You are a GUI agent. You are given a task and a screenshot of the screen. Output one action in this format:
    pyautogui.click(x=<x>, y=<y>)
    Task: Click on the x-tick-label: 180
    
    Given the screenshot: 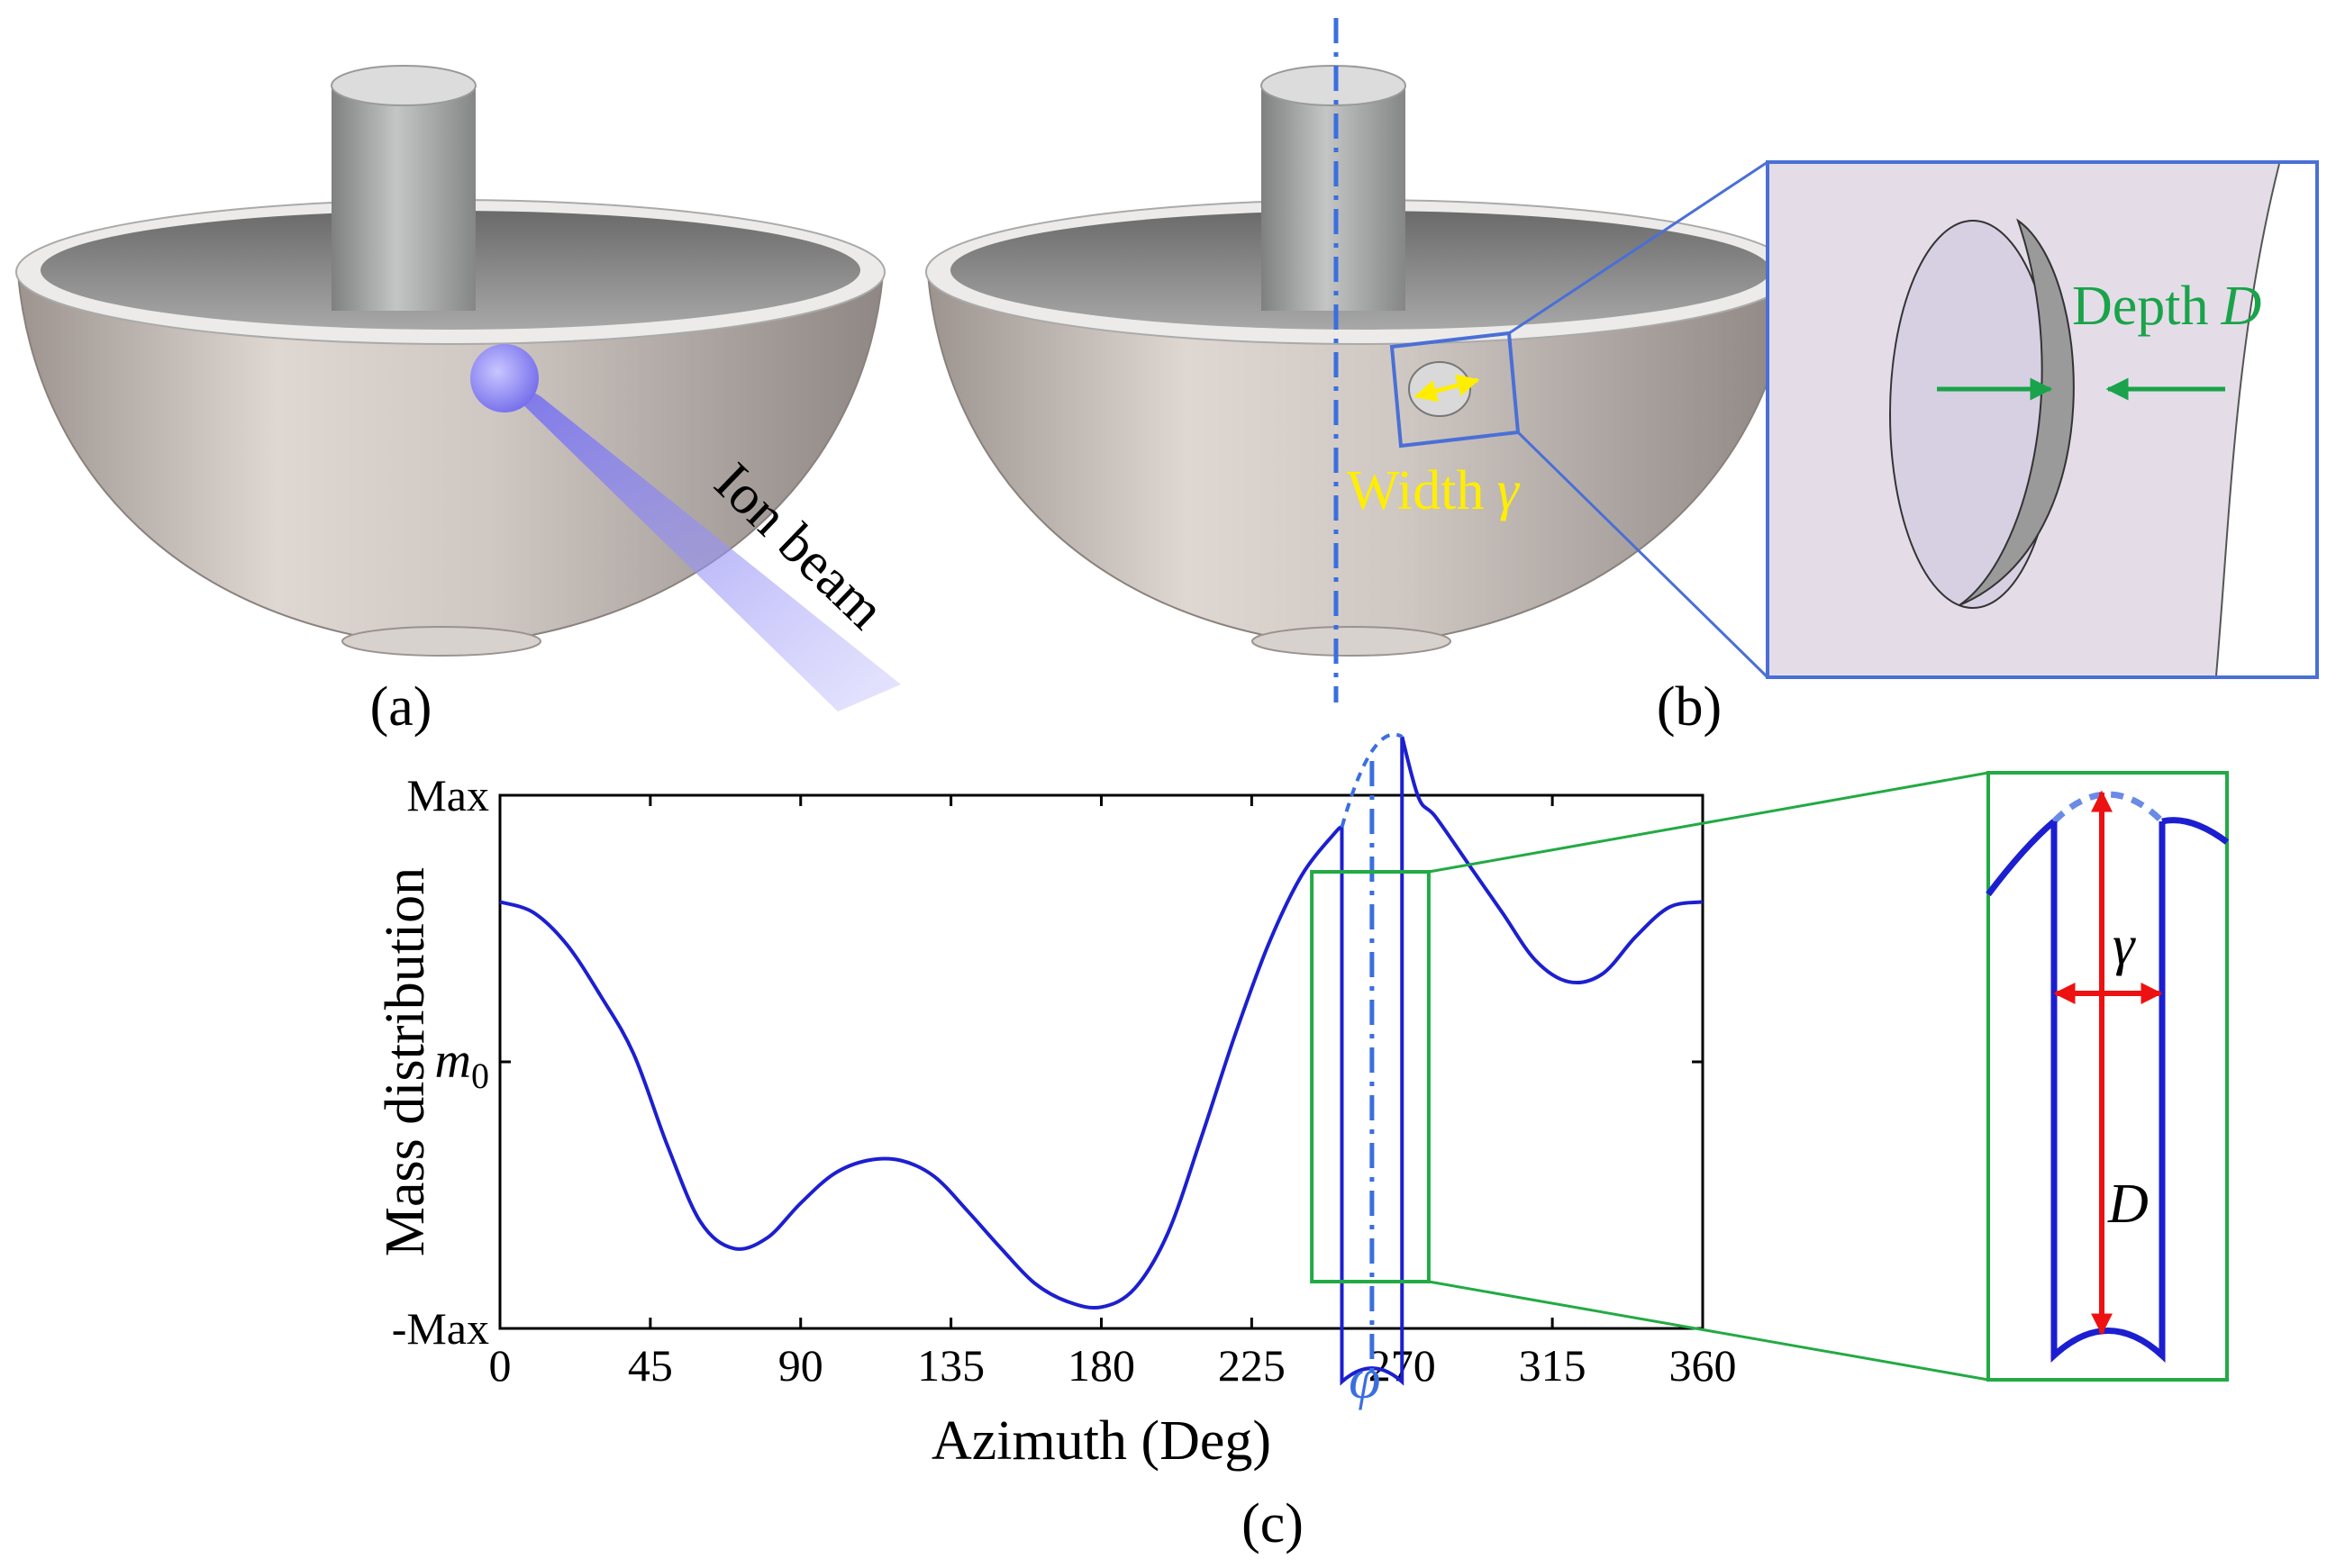 What is the action you would take?
    pyautogui.click(x=1101, y=1365)
    